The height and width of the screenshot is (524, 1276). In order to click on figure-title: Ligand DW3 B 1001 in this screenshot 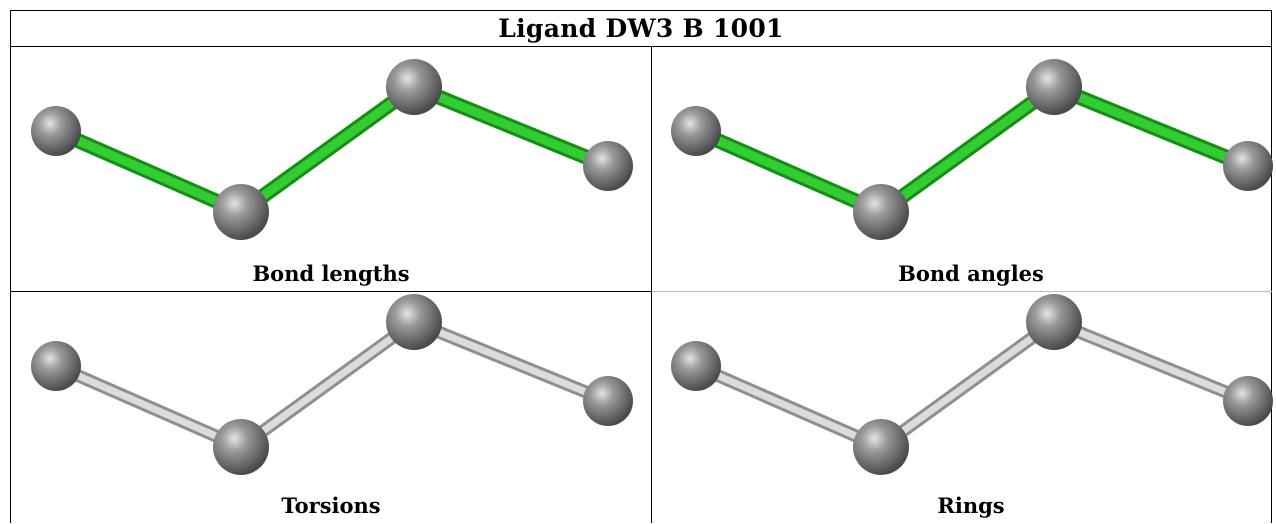, I will do `click(641, 28)`.